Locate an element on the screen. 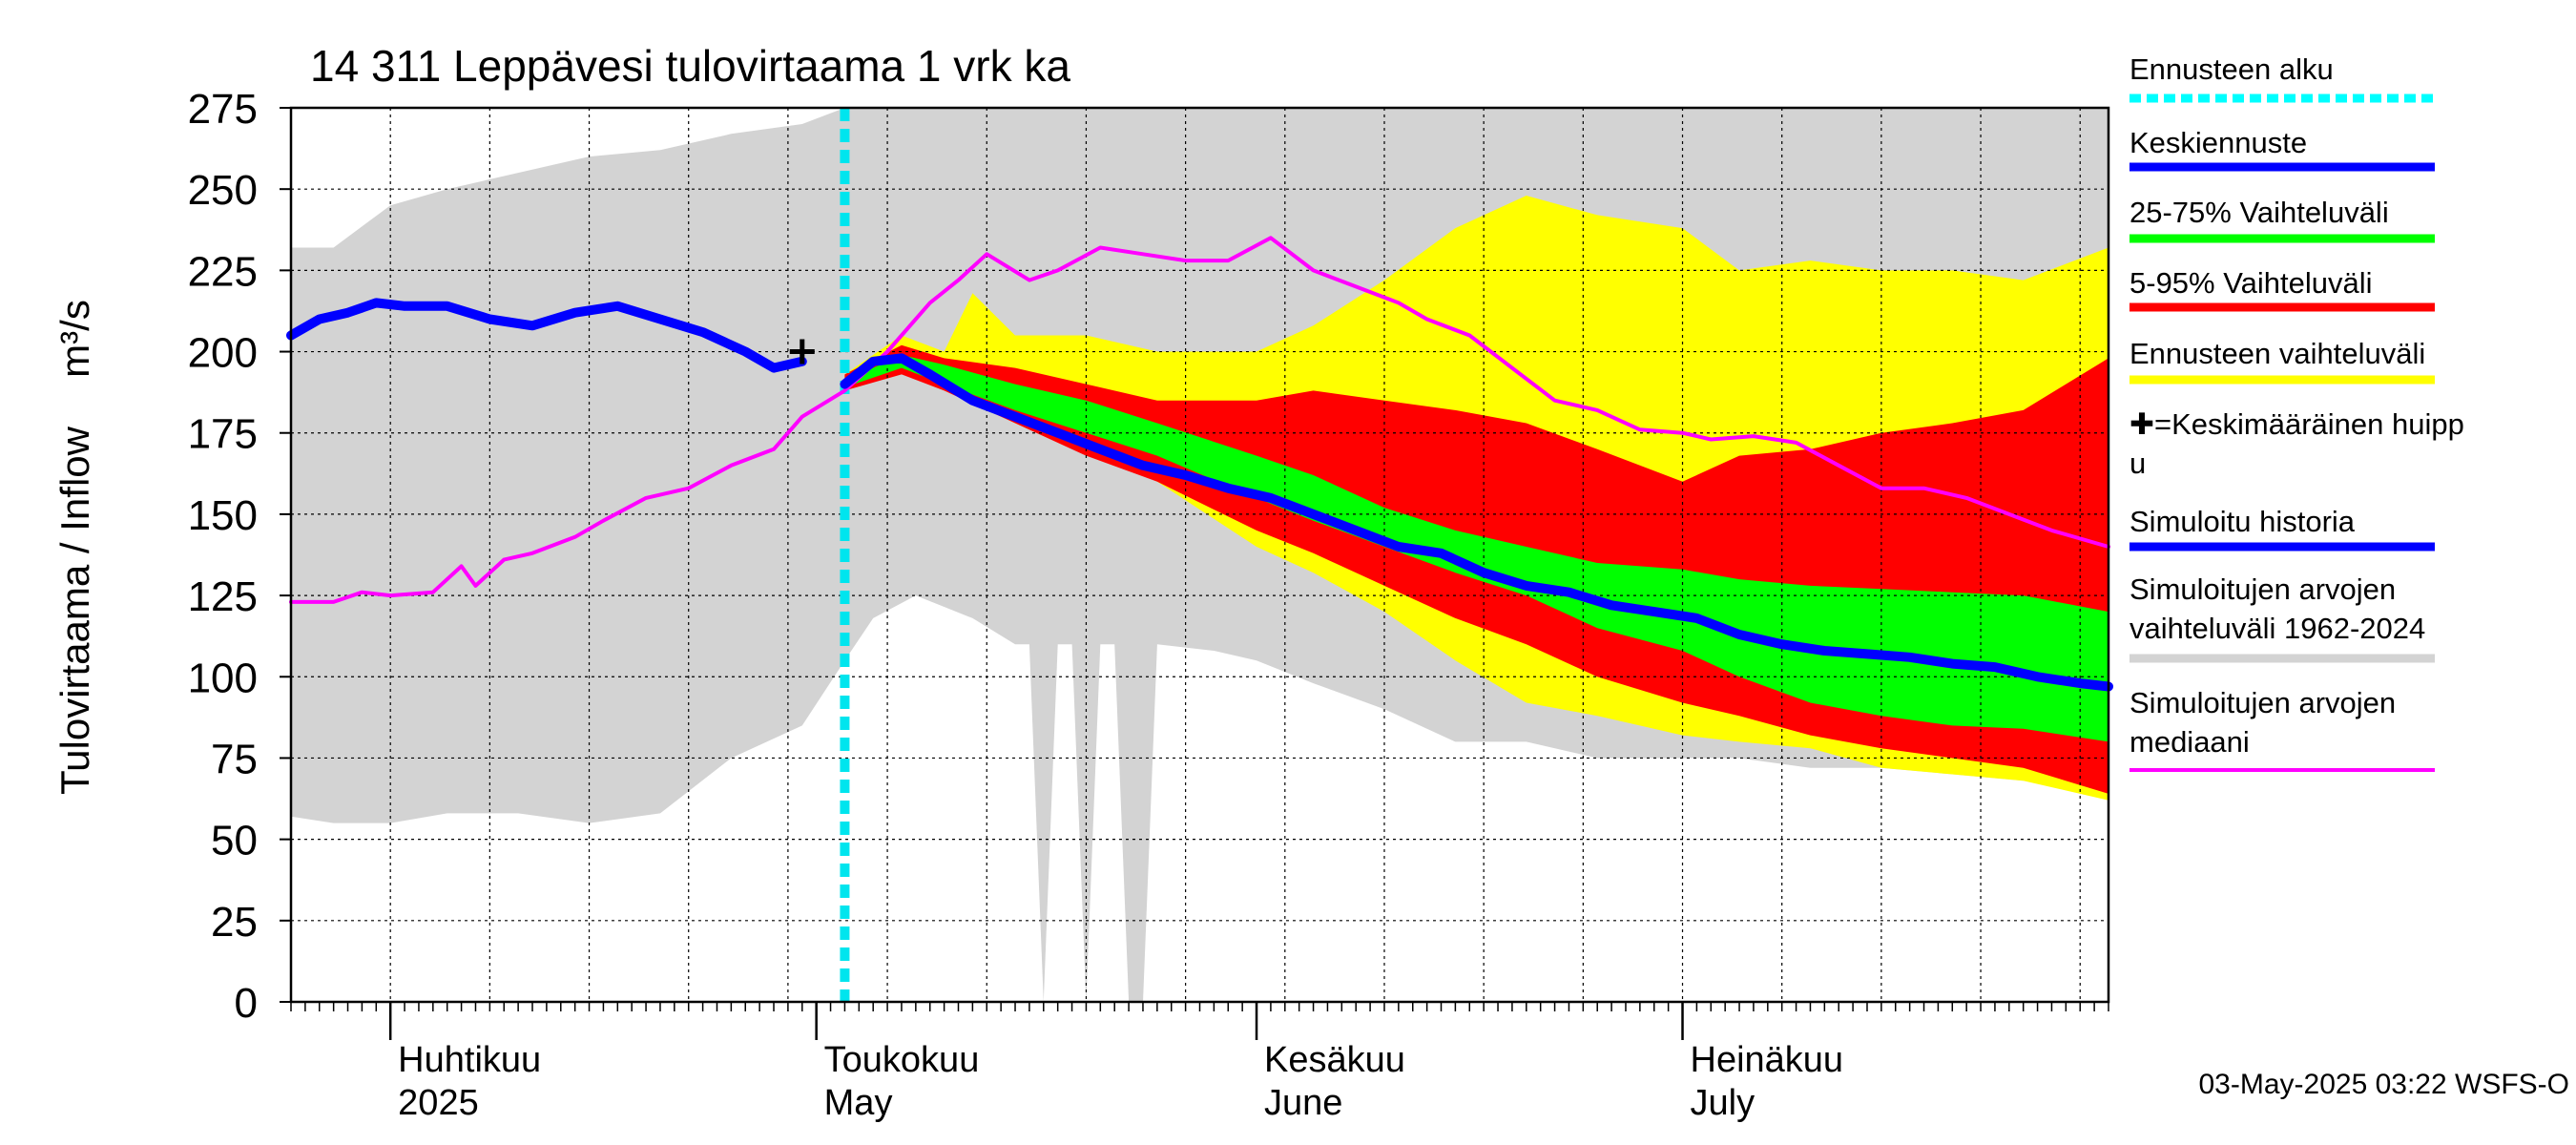 This screenshot has width=2576, height=1145. y-tick-label-75: 75 is located at coordinates (234, 759).